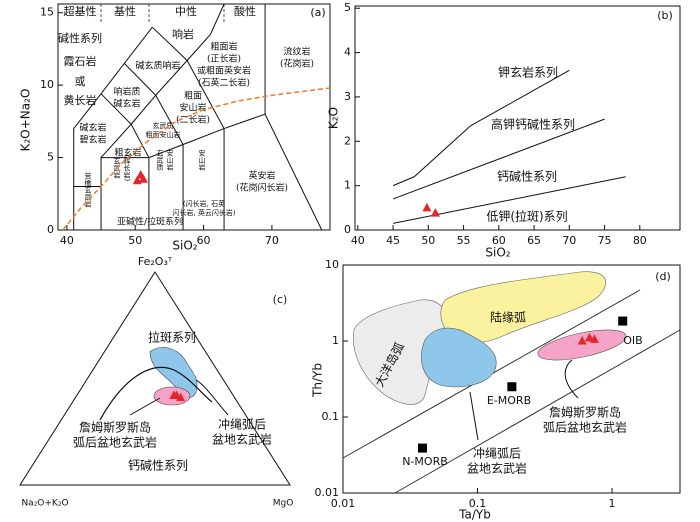 The width and height of the screenshot is (700, 522). What do you see at coordinates (204, 203) in the screenshot?
I see `field-label: (闪长岩, 石英` at bounding box center [204, 203].